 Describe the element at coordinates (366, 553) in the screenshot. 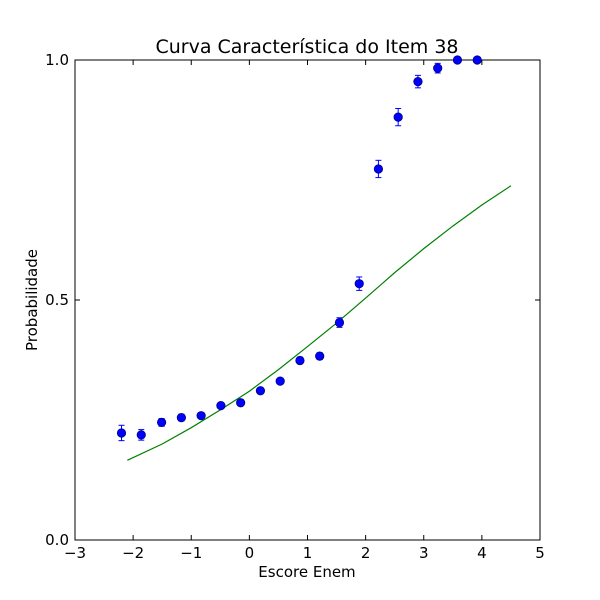

I see `x-tick-label: 2` at that location.